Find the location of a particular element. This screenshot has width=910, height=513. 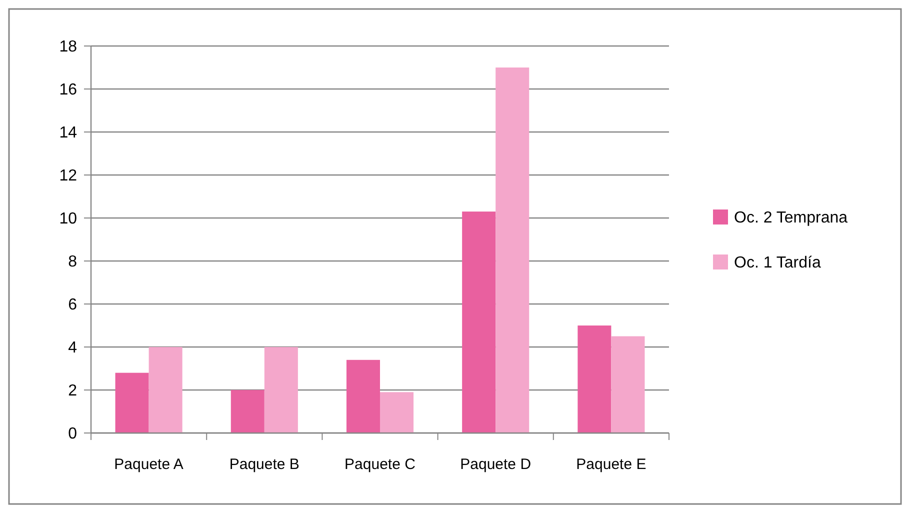

y-tick-label: 0 is located at coordinates (73, 434).